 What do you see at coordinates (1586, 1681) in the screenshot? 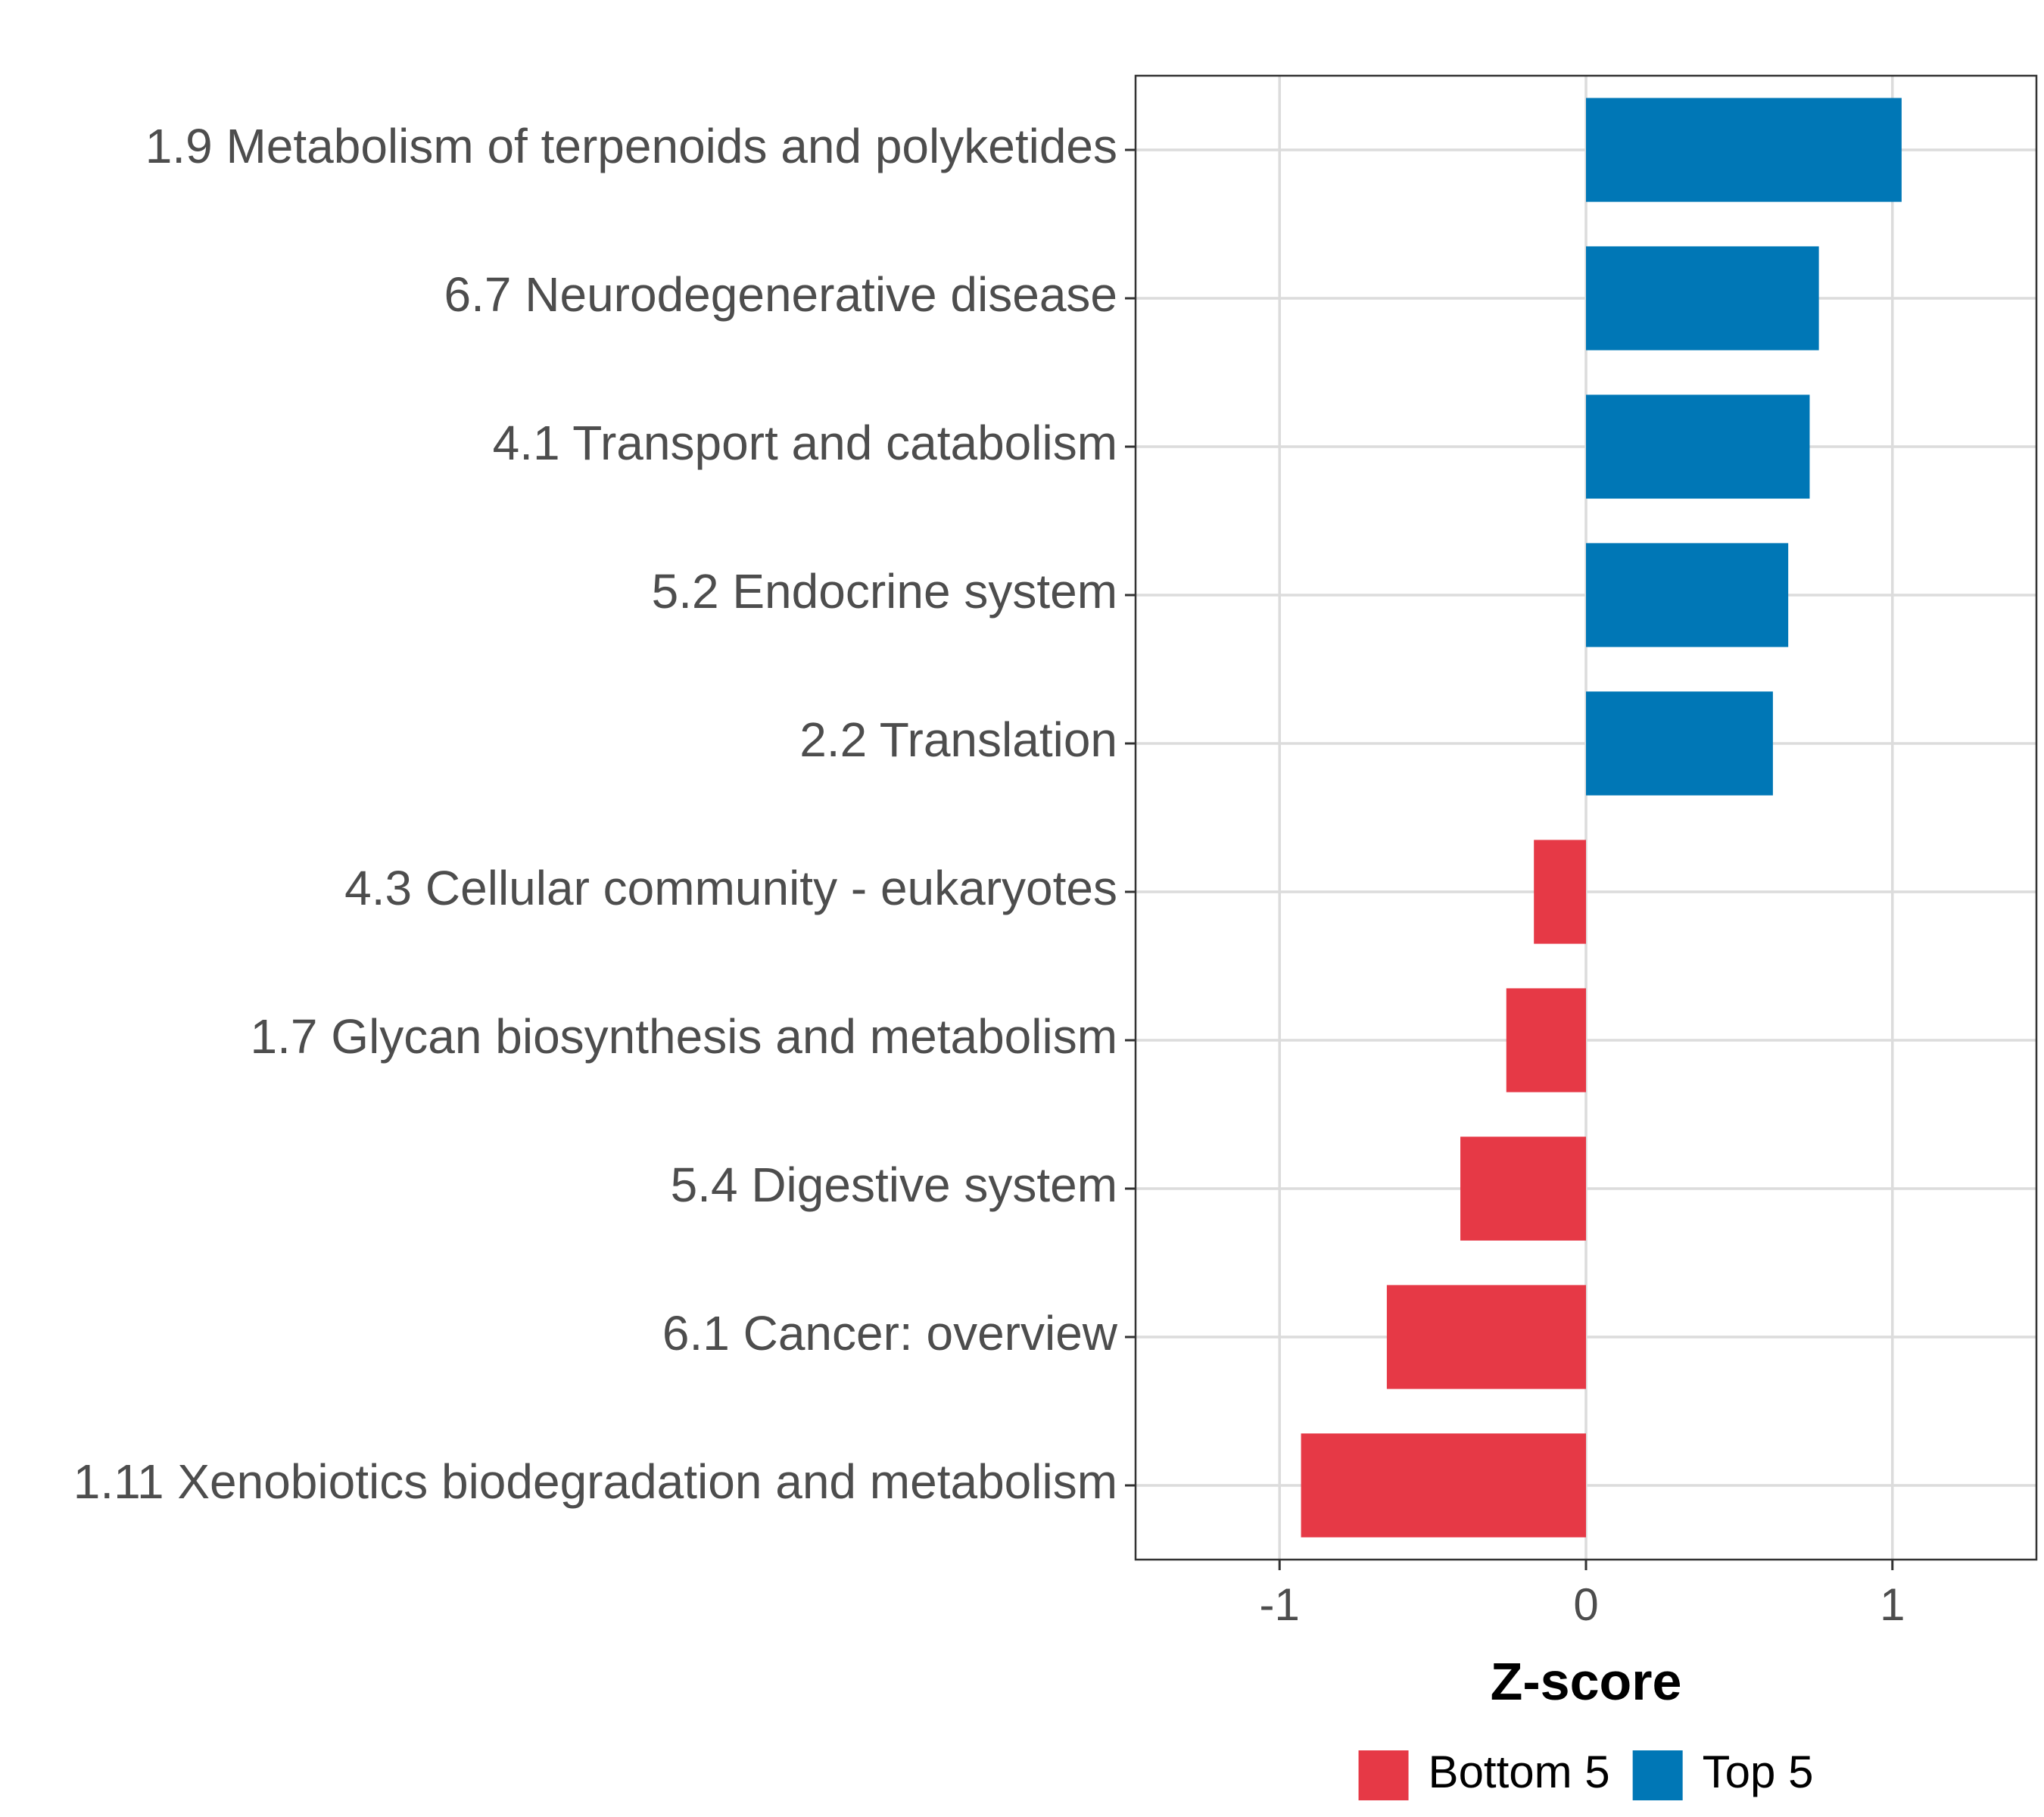
I see `x-axis-title: Z-score` at bounding box center [1586, 1681].